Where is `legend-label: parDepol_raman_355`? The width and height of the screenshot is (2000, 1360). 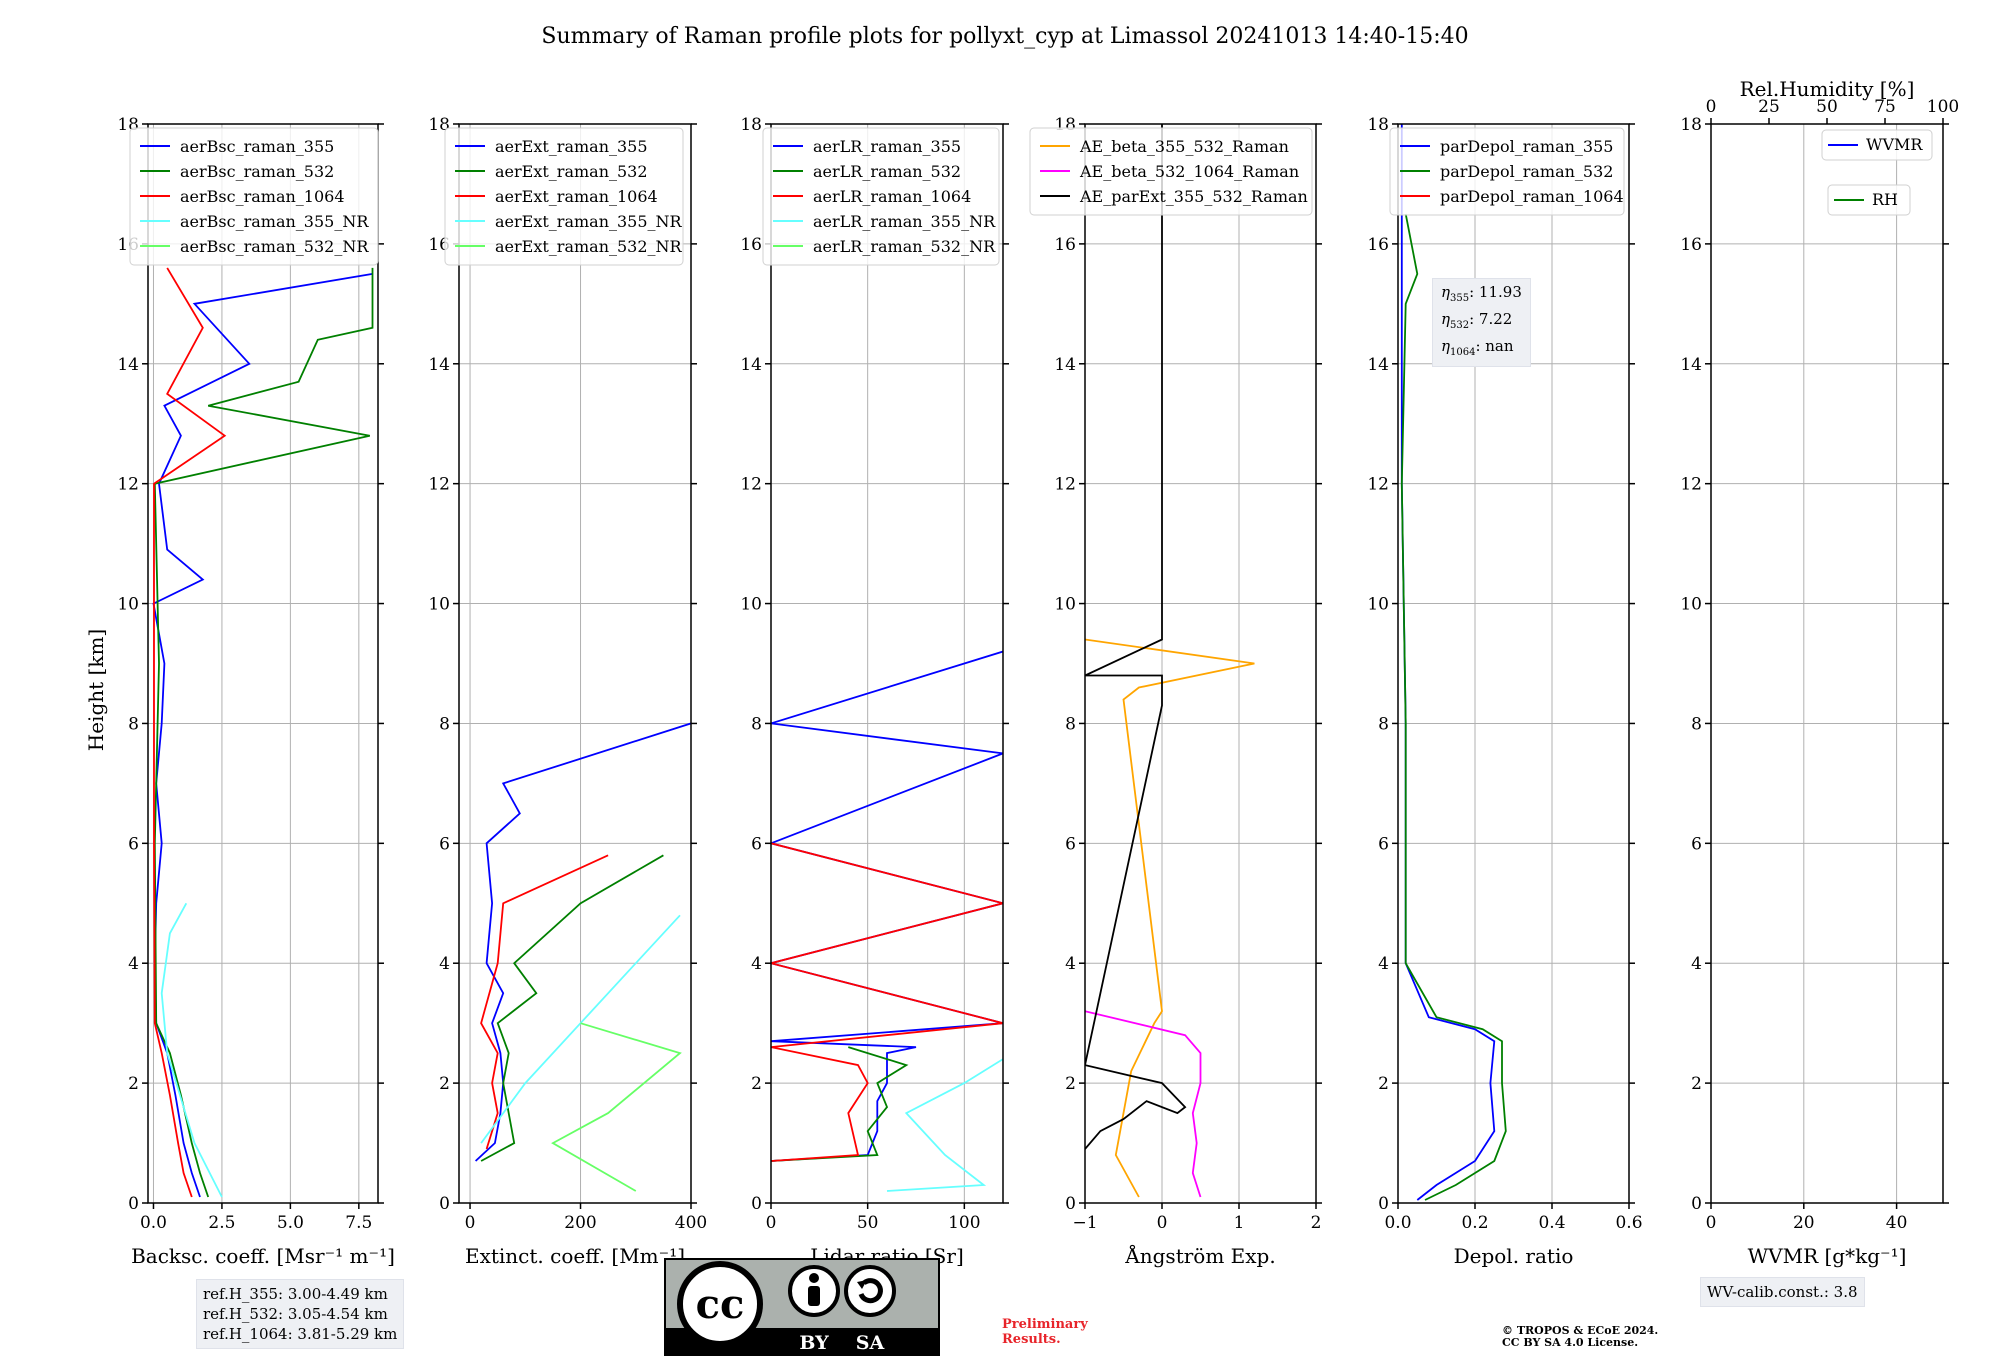
legend-label: parDepol_raman_355 is located at coordinates (1526, 146).